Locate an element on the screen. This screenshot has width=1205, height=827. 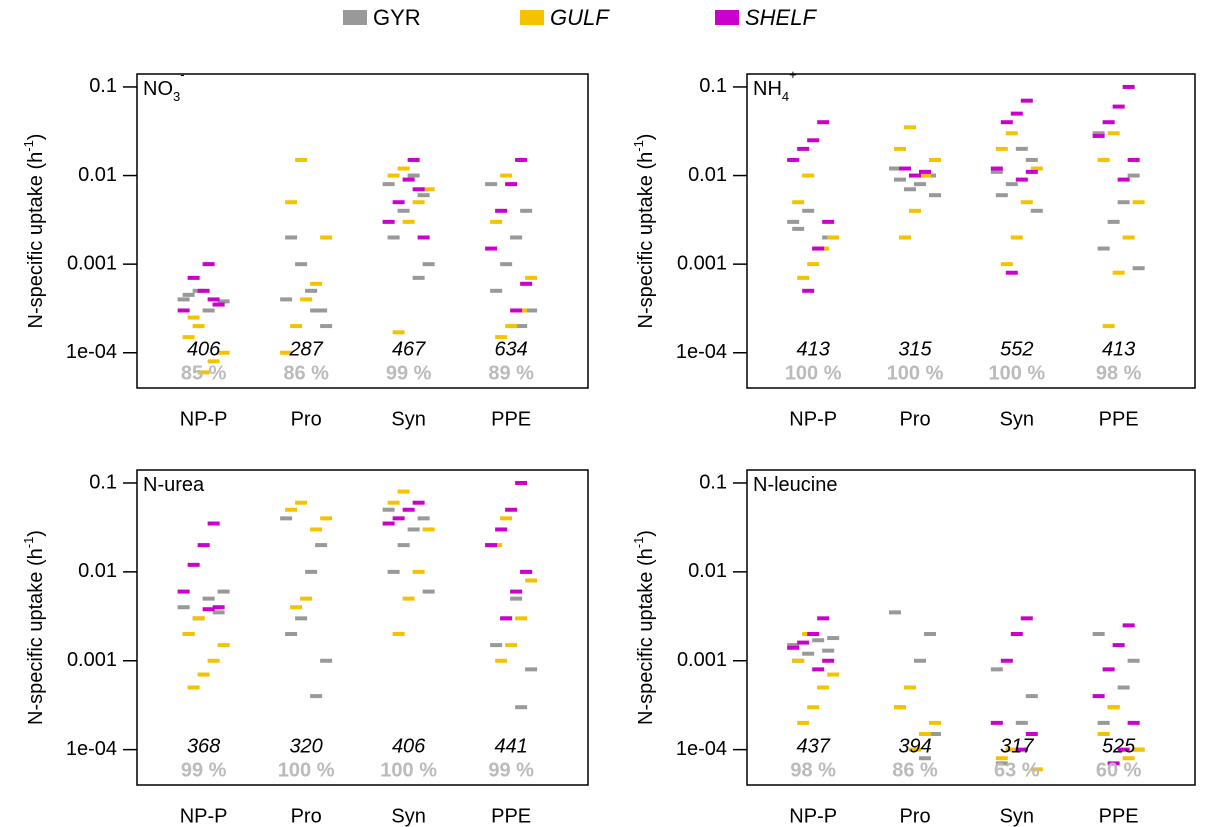
count-label: 315 is located at coordinates (915, 349).